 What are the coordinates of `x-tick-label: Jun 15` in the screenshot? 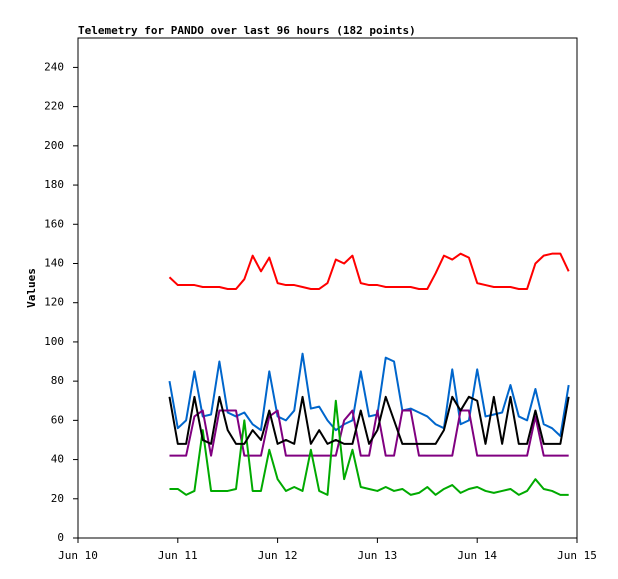 It's located at (577, 555).